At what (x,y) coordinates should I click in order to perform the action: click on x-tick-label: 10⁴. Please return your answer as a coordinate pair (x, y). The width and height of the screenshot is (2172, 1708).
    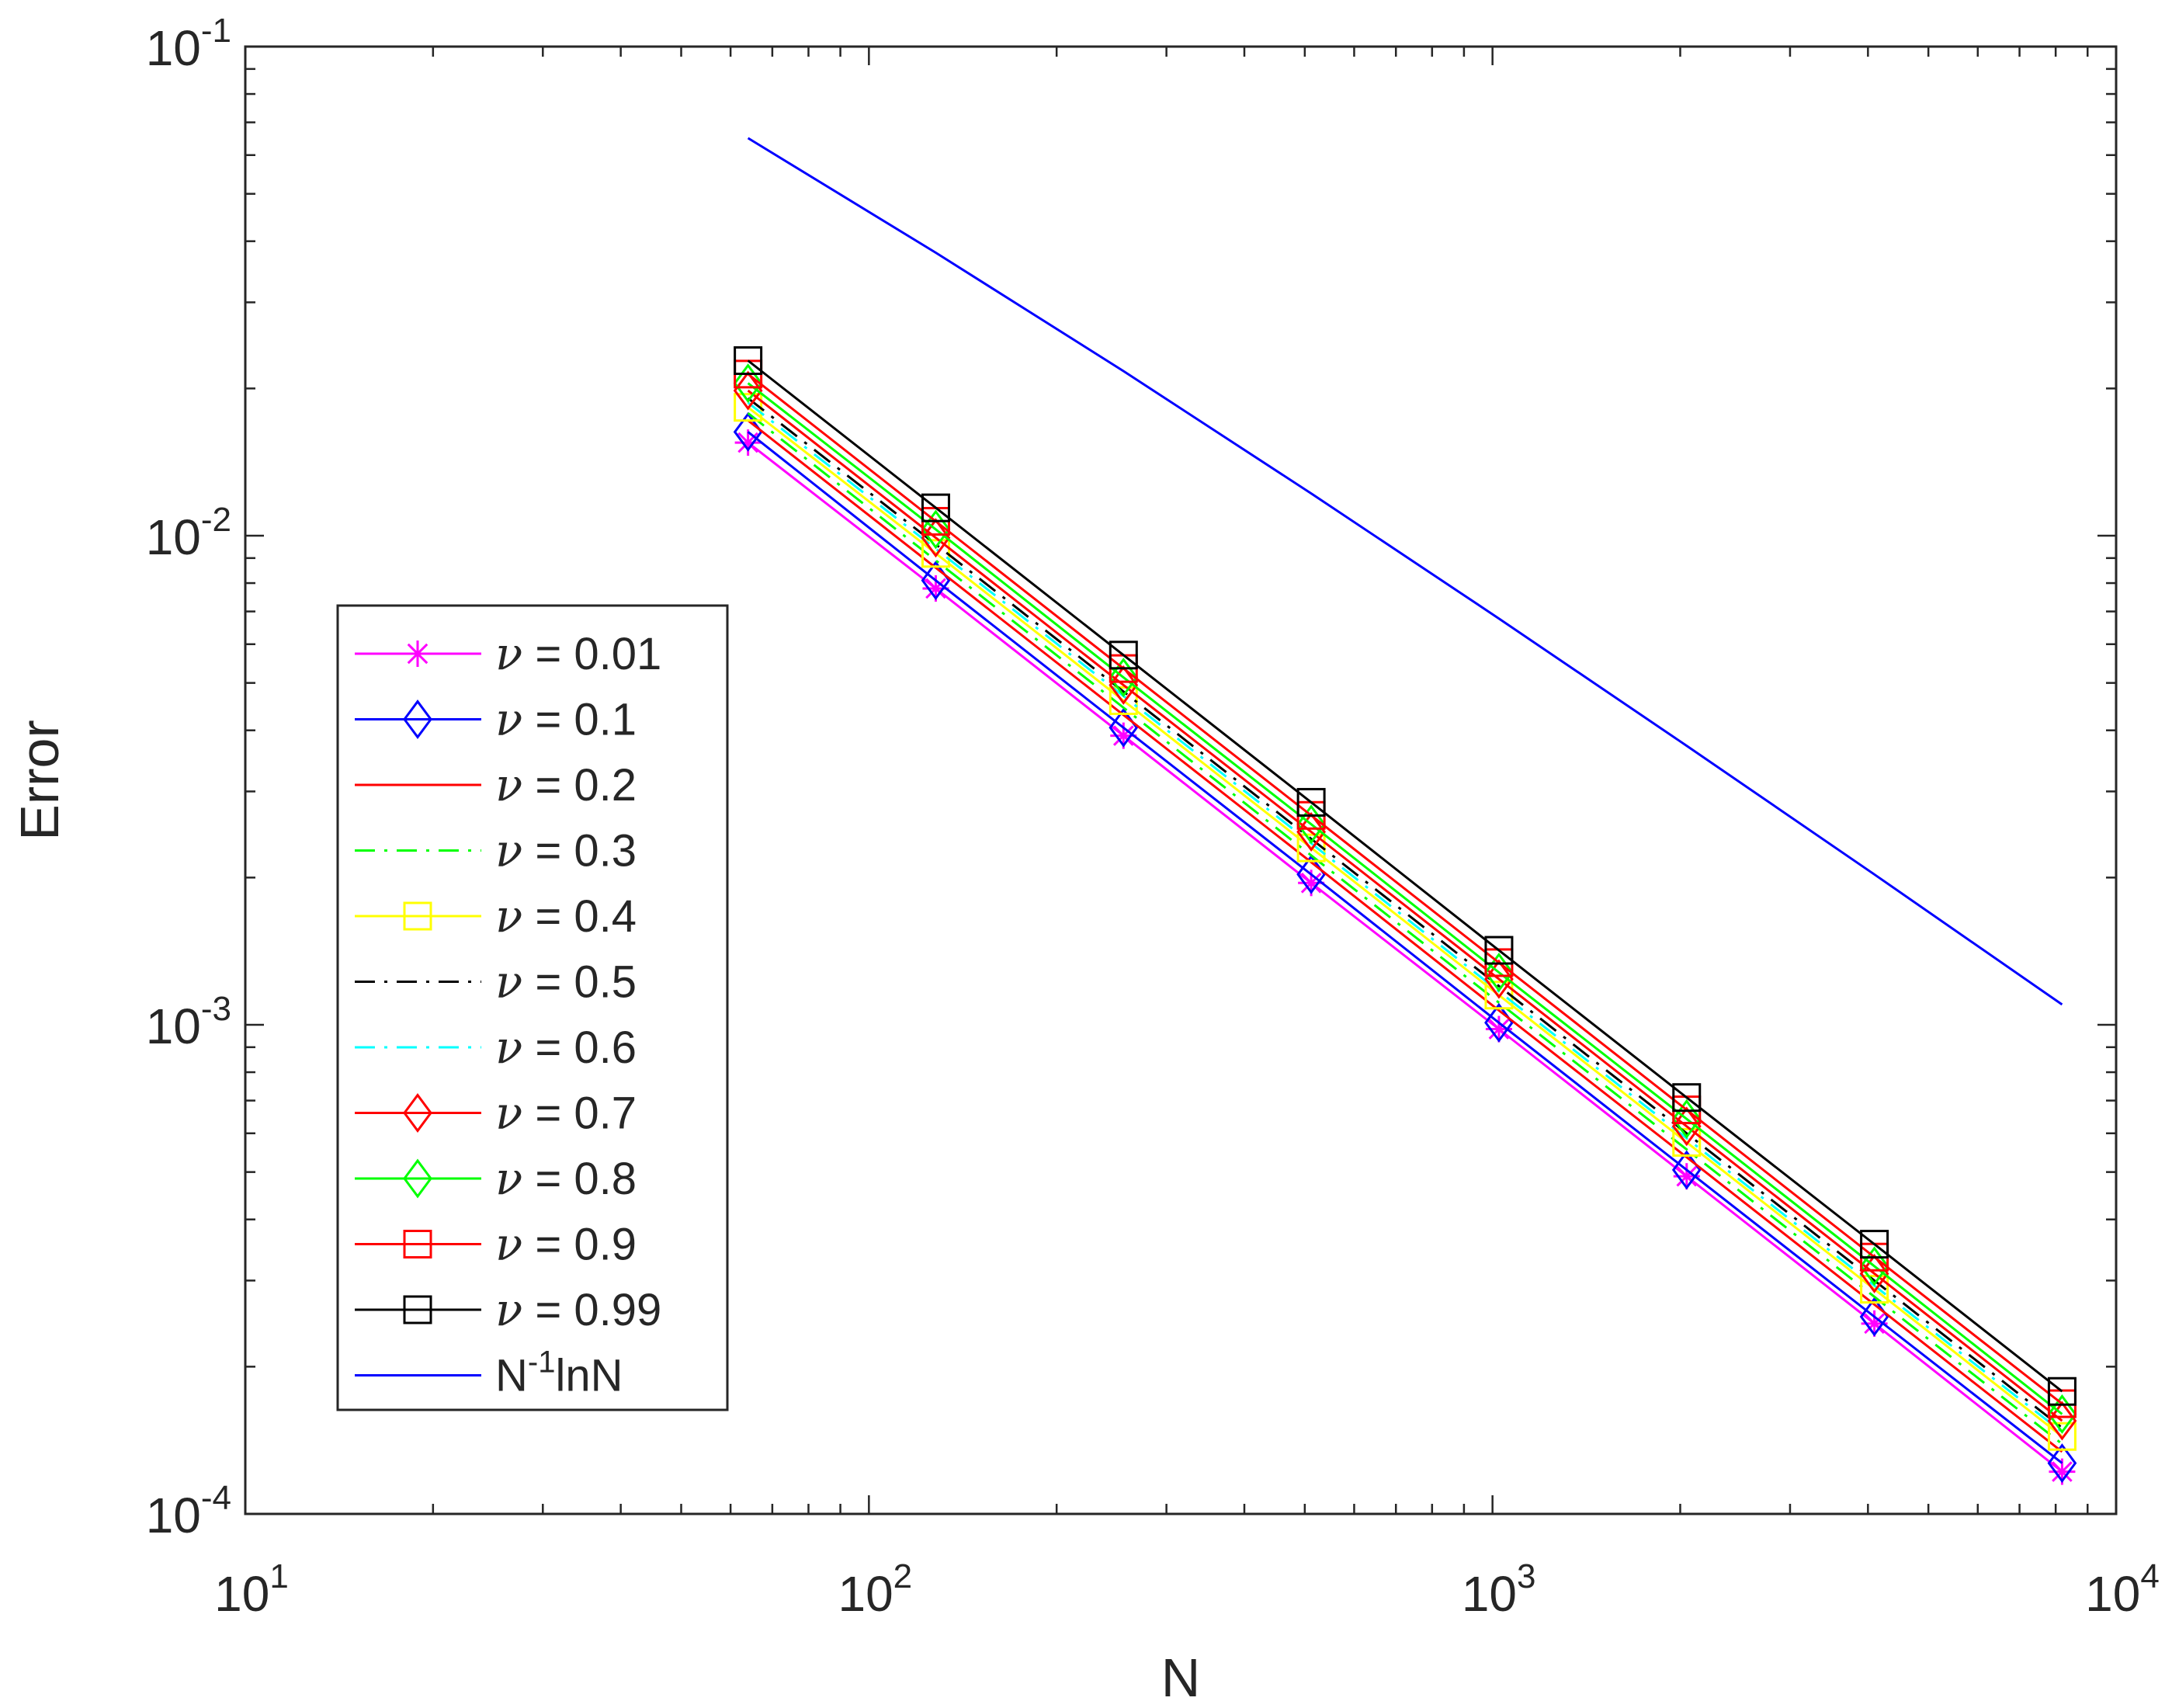
    Looking at the image, I should click on (2122, 1590).